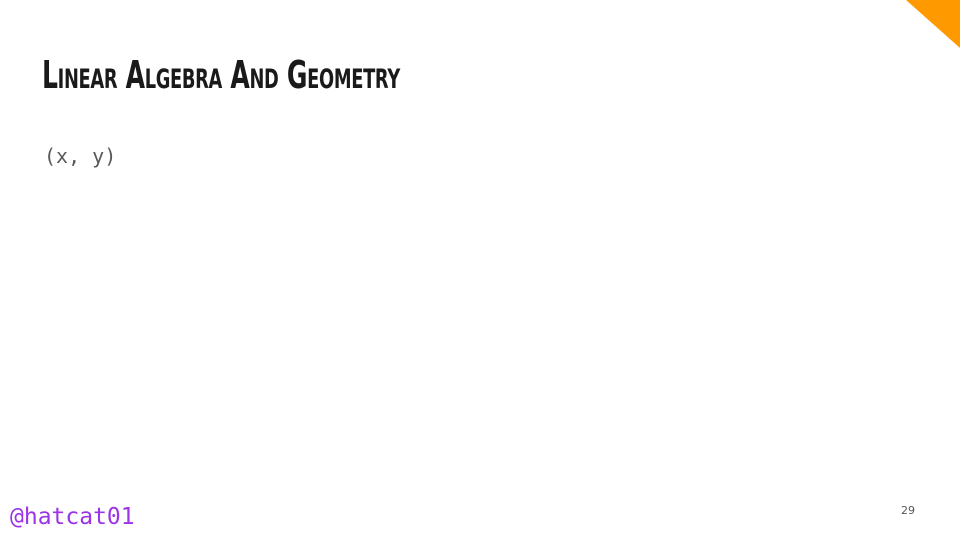 This screenshot has width=960, height=540. Describe the element at coordinates (908, 510) in the screenshot. I see `page-number: 29` at that location.